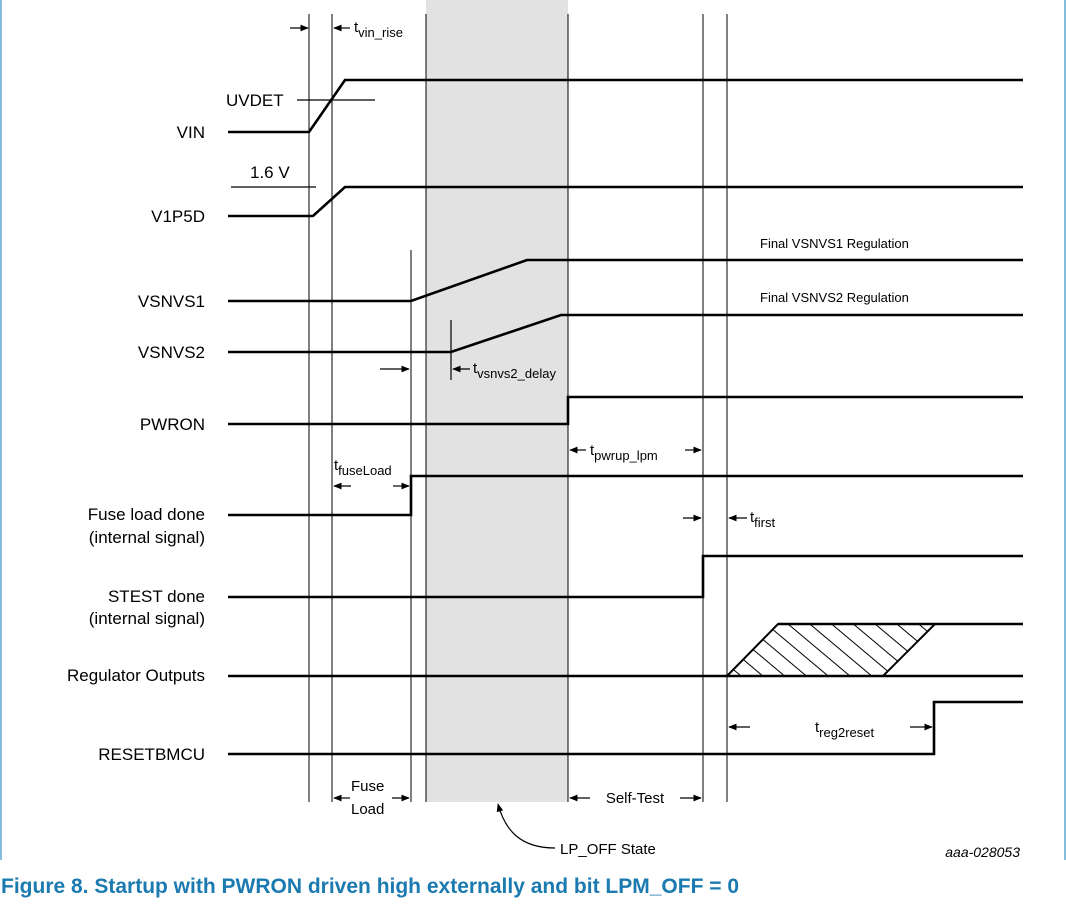  What do you see at coordinates (191, 132) in the screenshot?
I see `label-vin: VIN` at bounding box center [191, 132].